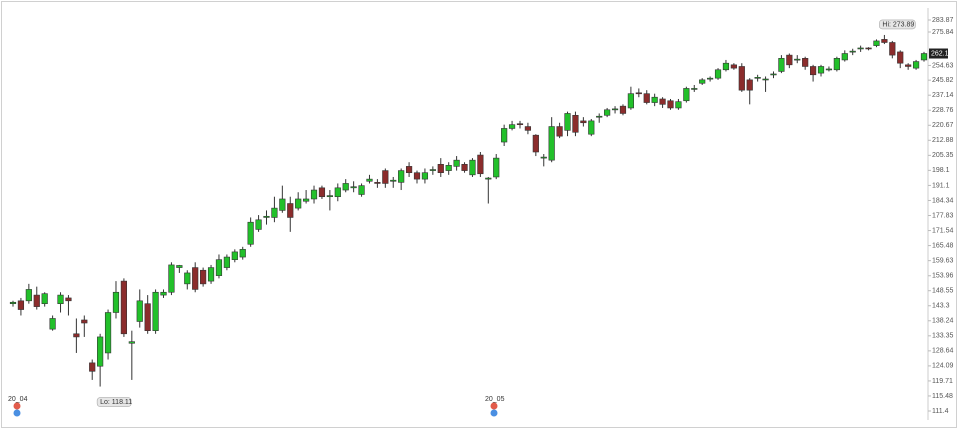  Describe the element at coordinates (943, 95) in the screenshot. I see `y-tick-label: 237.14` at that location.